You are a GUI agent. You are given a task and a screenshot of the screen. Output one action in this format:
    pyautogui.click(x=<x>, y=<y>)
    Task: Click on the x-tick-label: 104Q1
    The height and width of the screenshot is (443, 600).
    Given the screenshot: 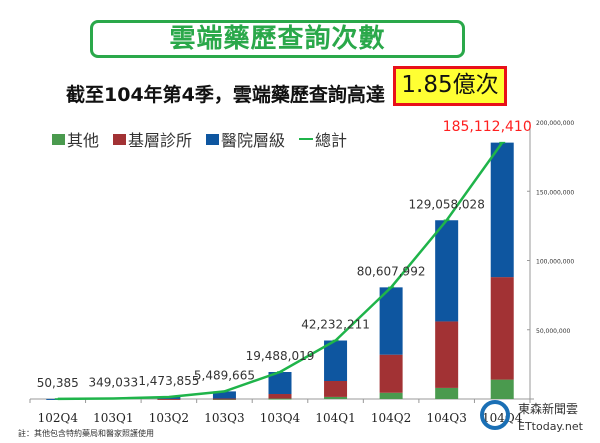 What is the action you would take?
    pyautogui.click(x=335, y=418)
    